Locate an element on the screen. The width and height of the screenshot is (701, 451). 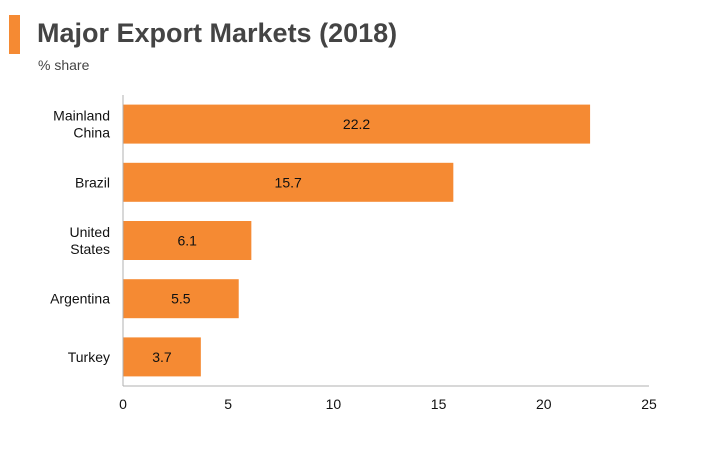
x-tick-label-25: 25 is located at coordinates (649, 404).